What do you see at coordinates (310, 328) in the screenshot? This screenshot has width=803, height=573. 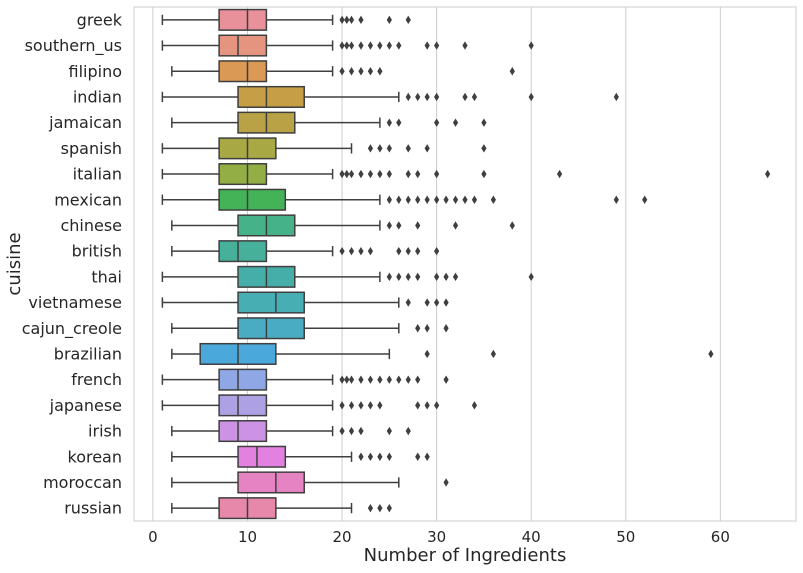 I see `box-cajun_creole` at bounding box center [310, 328].